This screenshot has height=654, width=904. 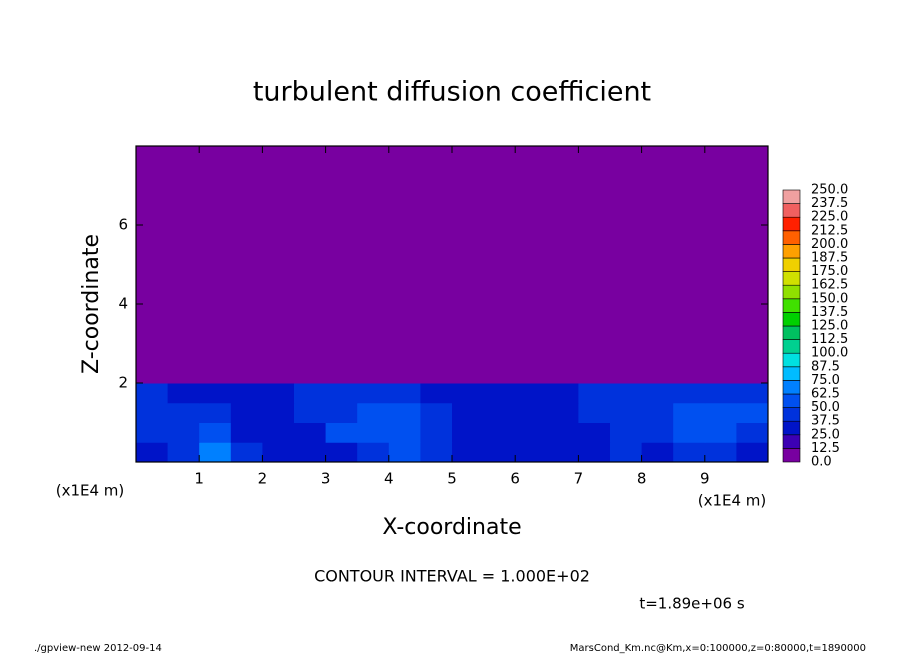 I want to click on x-tick-label: 4, so click(x=389, y=479).